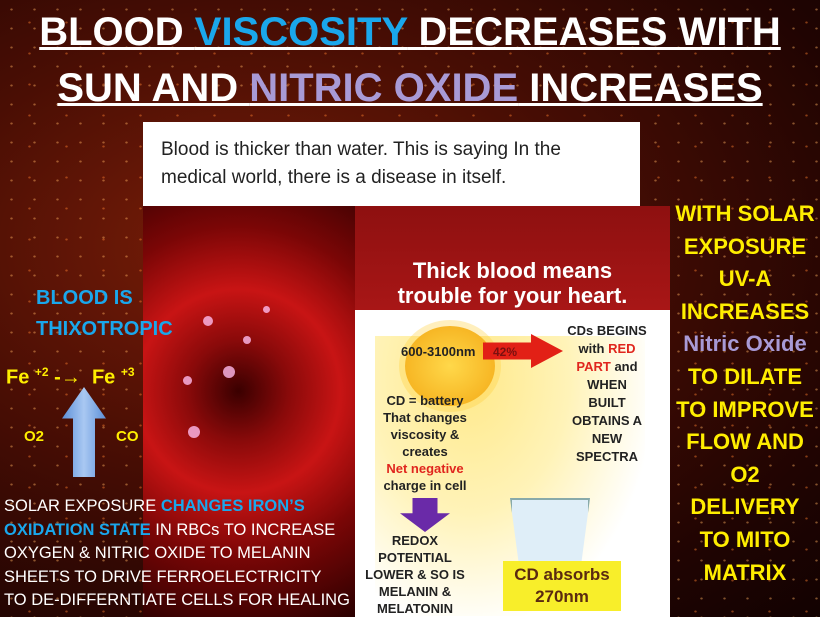 This screenshot has width=820, height=617. I want to click on text-line: 270nm, so click(562, 596).